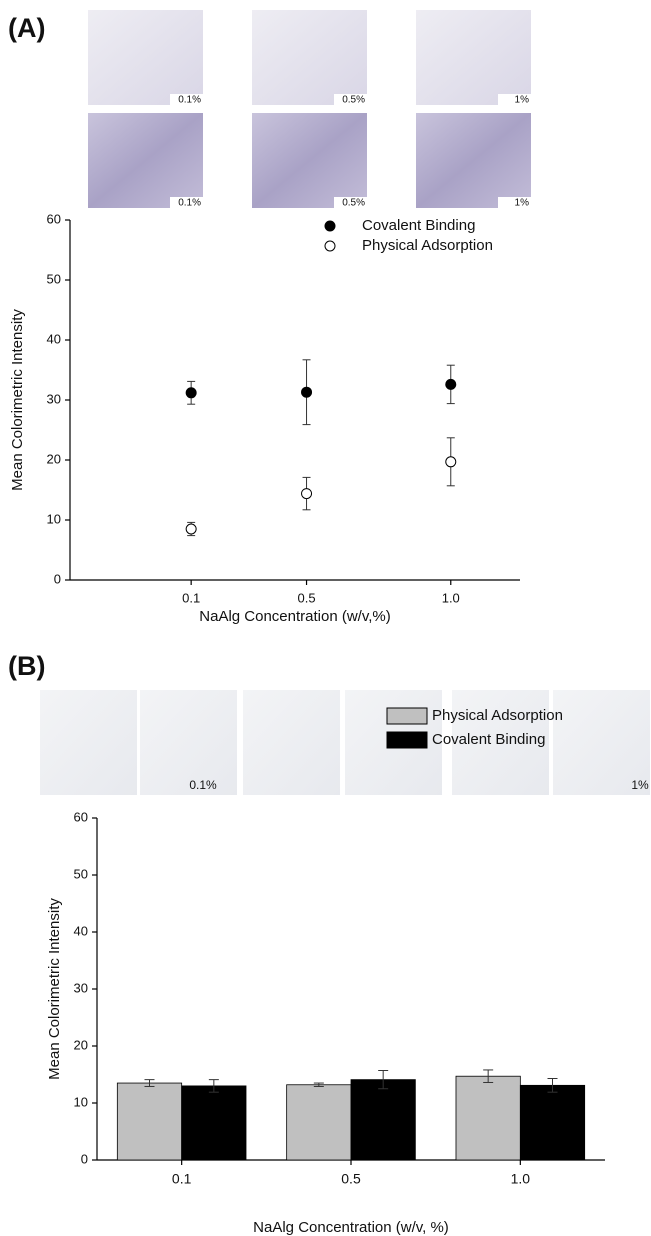  I want to click on panel-label: (B), so click(26, 666).